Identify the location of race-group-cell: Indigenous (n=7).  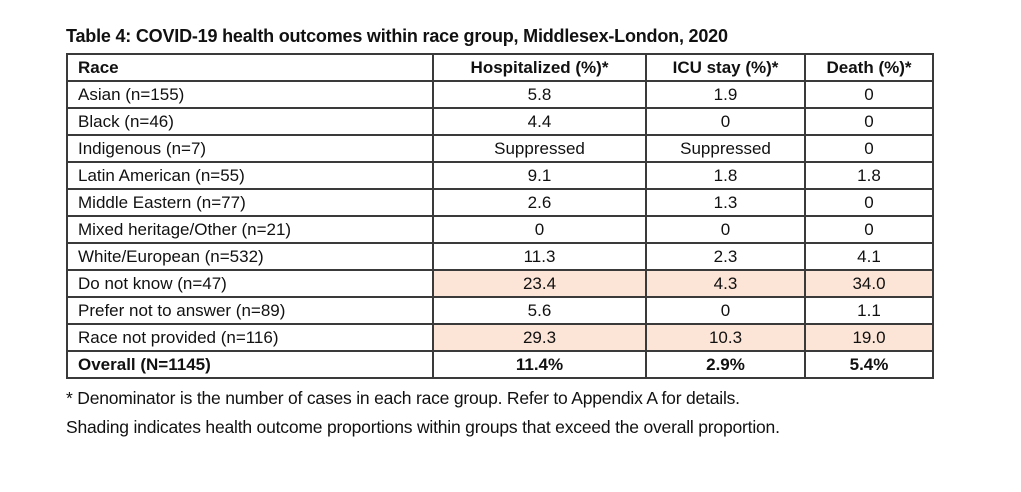
(250, 148).